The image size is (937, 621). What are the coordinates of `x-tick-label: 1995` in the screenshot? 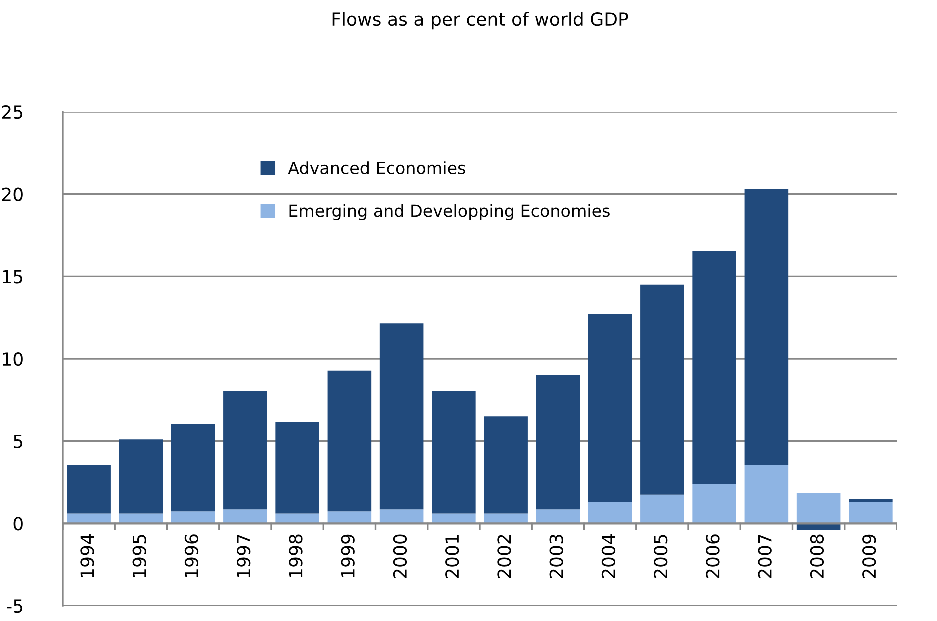 It's located at (139, 556).